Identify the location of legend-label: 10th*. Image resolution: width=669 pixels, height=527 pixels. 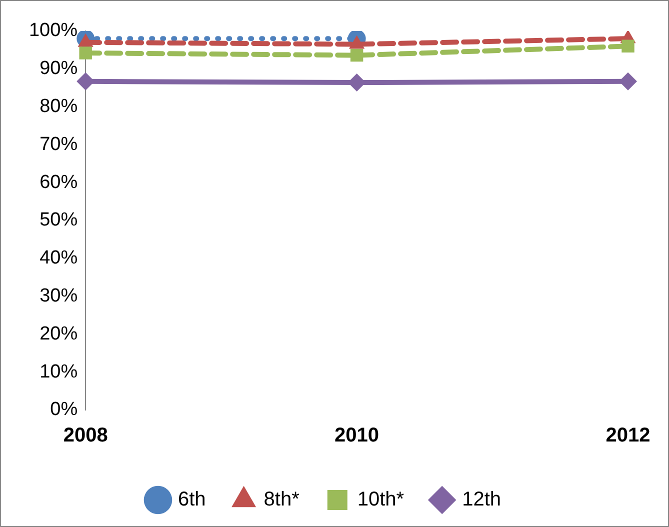
(380, 499).